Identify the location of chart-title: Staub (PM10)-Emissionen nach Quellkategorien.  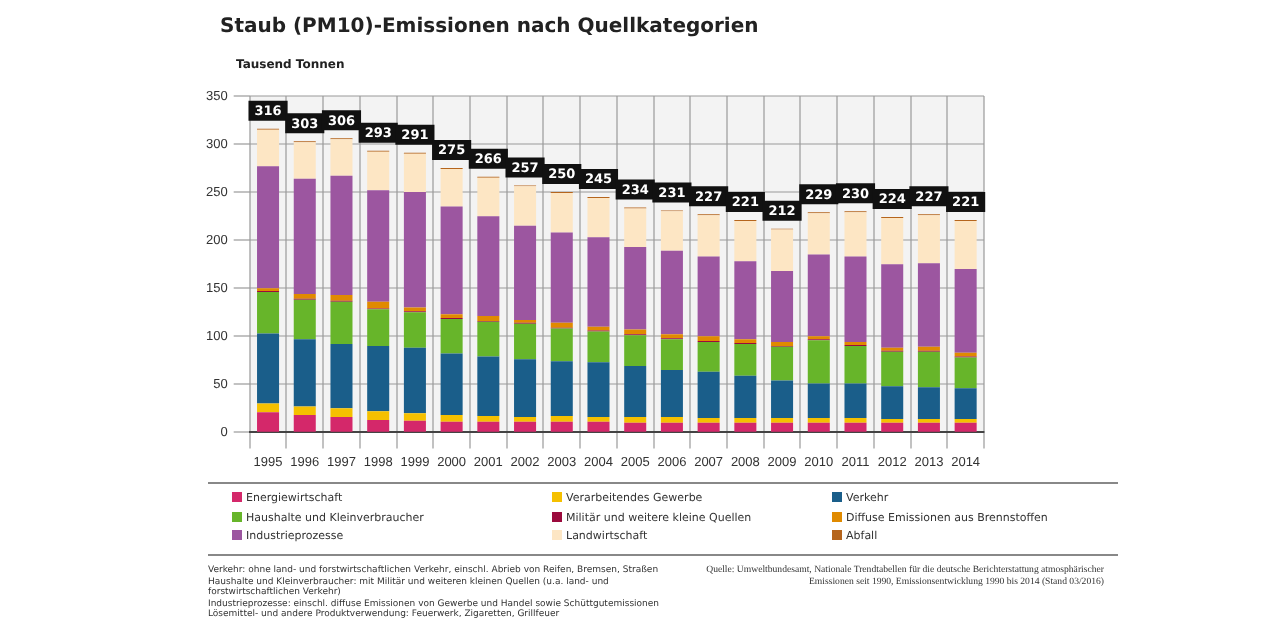
(489, 27).